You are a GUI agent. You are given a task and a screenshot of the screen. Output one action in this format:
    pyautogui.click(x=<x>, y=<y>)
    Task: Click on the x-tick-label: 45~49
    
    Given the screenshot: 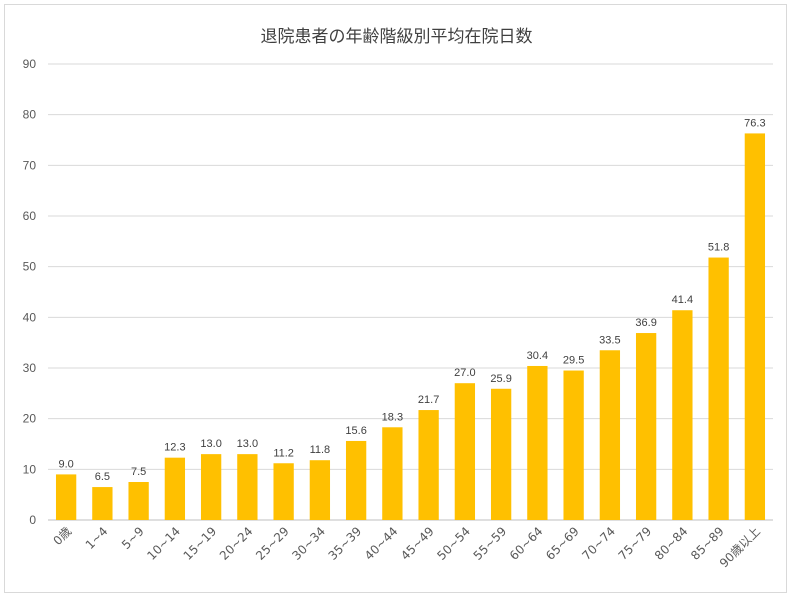 What is the action you would take?
    pyautogui.click(x=417, y=543)
    